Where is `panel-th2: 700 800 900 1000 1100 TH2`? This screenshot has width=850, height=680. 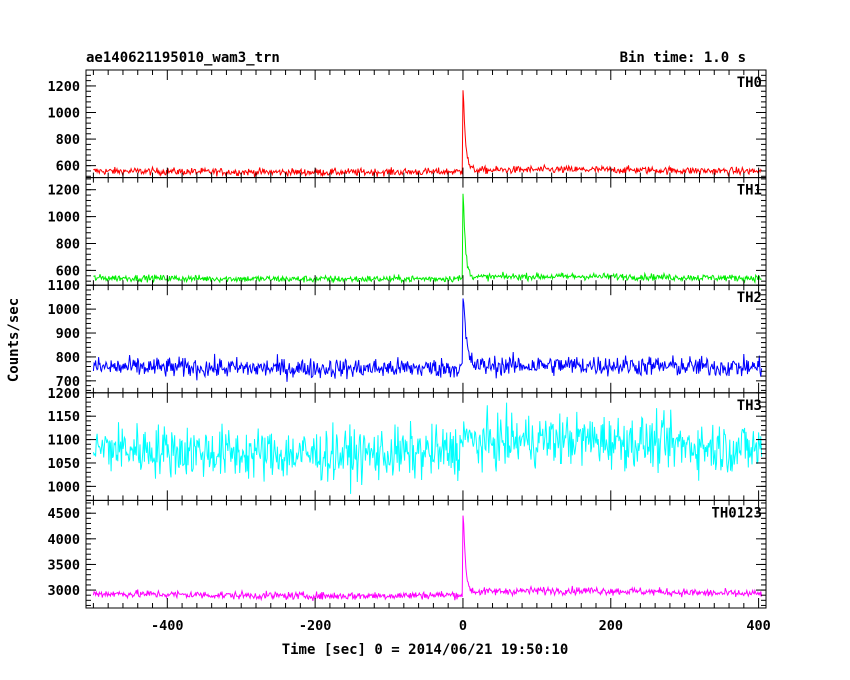
panel-th2: 700 800 900 1000 1100 TH2 is located at coordinates (407, 336).